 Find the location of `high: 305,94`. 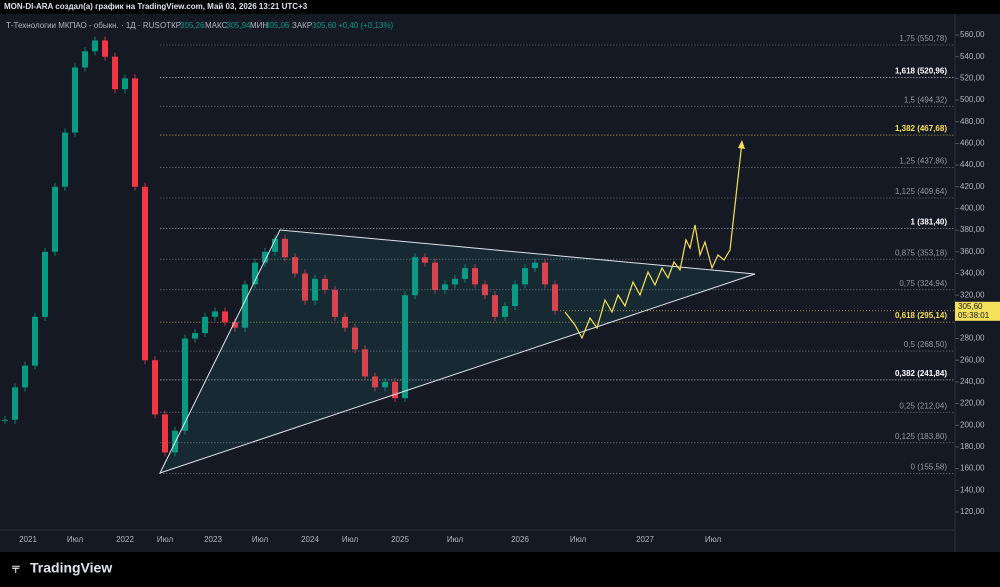

high: 305,94 is located at coordinates (238, 25).